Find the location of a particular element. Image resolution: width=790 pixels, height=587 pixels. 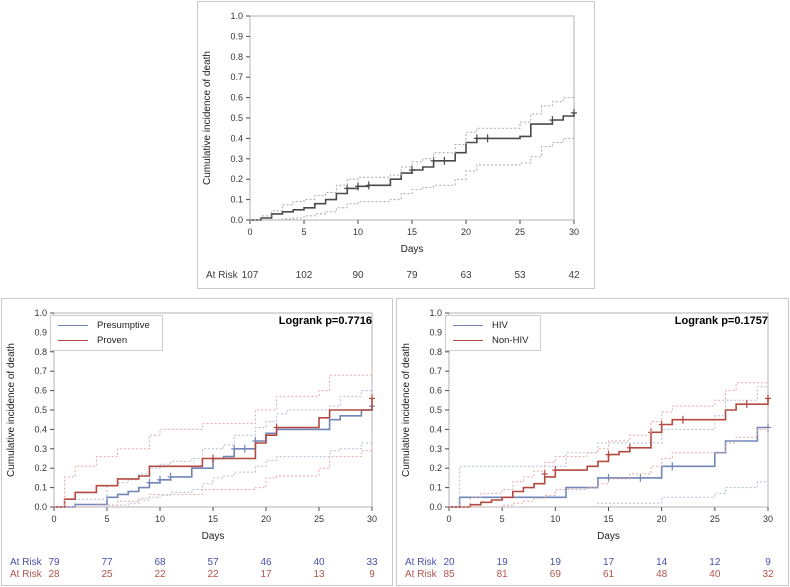

x-tick-label: 10 is located at coordinates (160, 519).